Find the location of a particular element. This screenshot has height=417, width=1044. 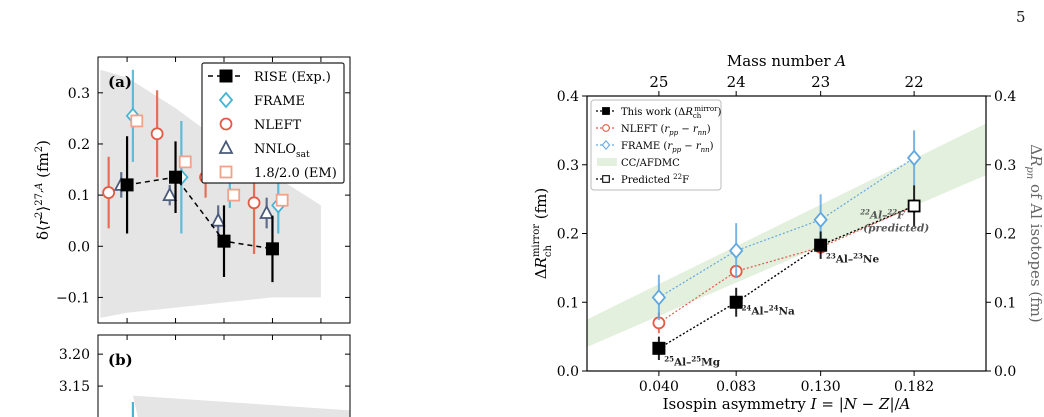

y-tick-label: 0.4 is located at coordinates (568, 97).